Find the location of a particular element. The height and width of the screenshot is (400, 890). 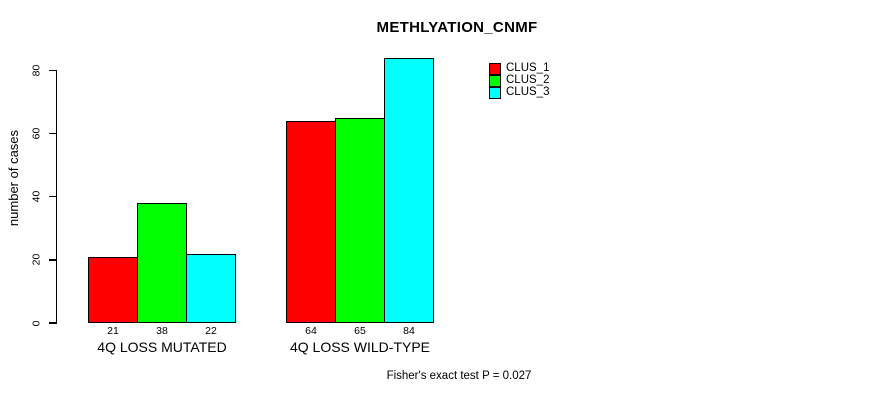

chart-title: METHLYATION_CNMF is located at coordinates (457, 27).